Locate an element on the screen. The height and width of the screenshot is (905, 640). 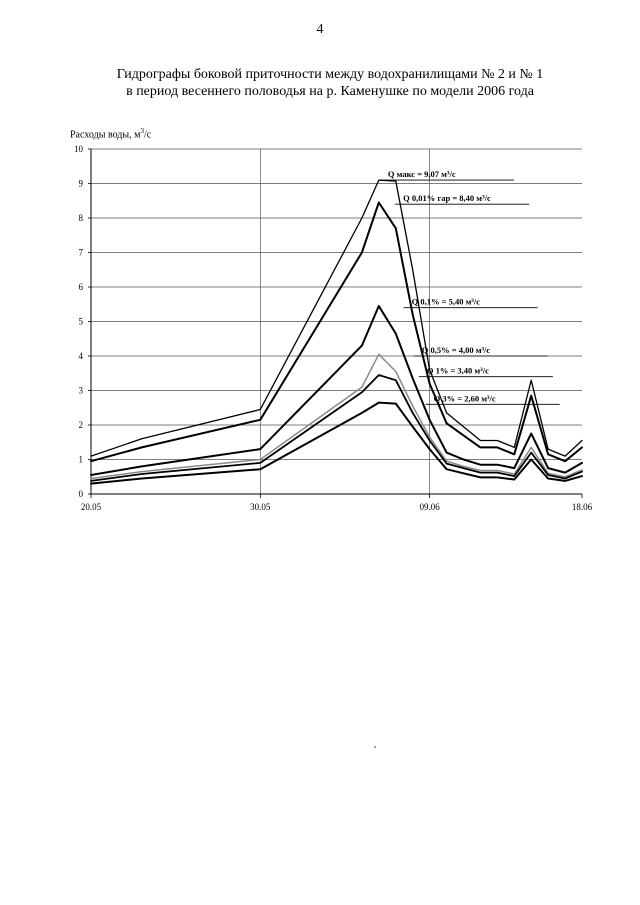
y-tick-label: 9 is located at coordinates (81, 184).